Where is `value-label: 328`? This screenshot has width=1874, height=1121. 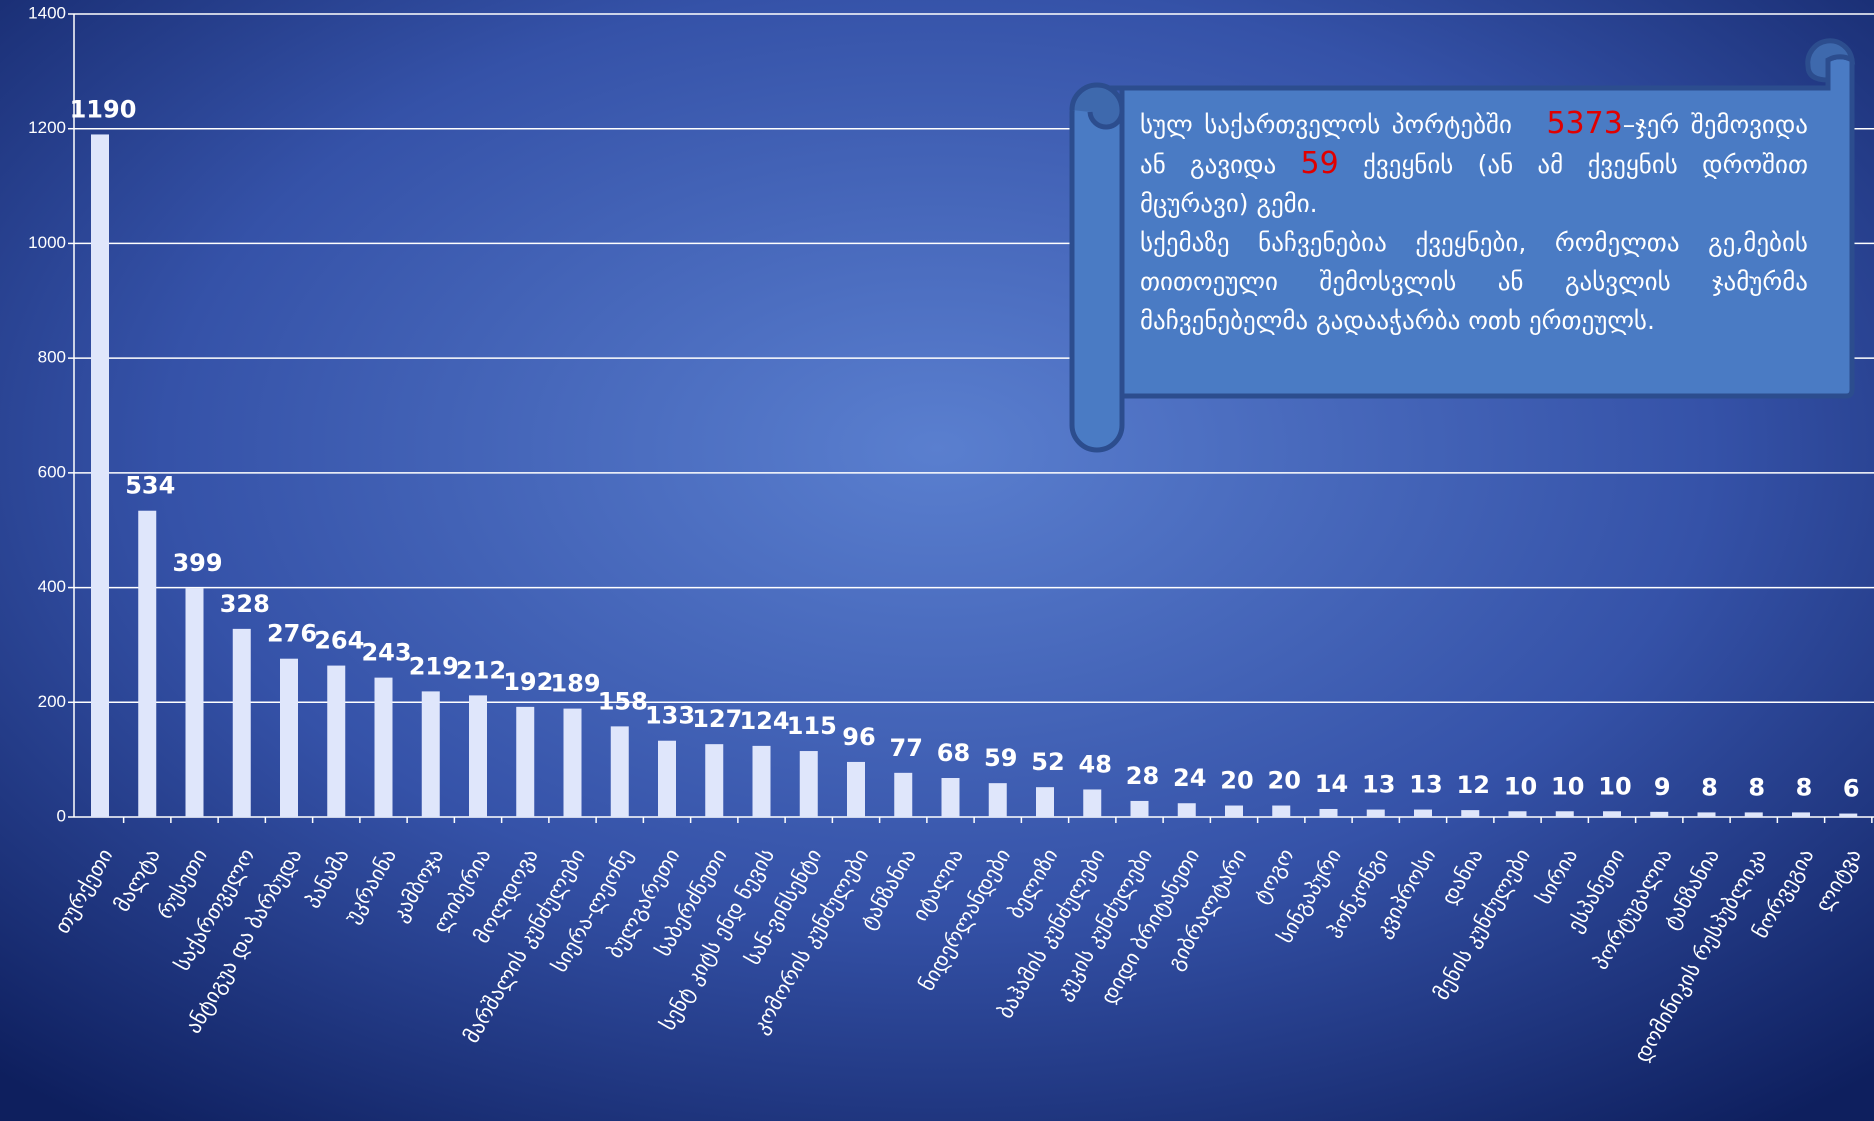
value-label: 328 is located at coordinates (245, 604).